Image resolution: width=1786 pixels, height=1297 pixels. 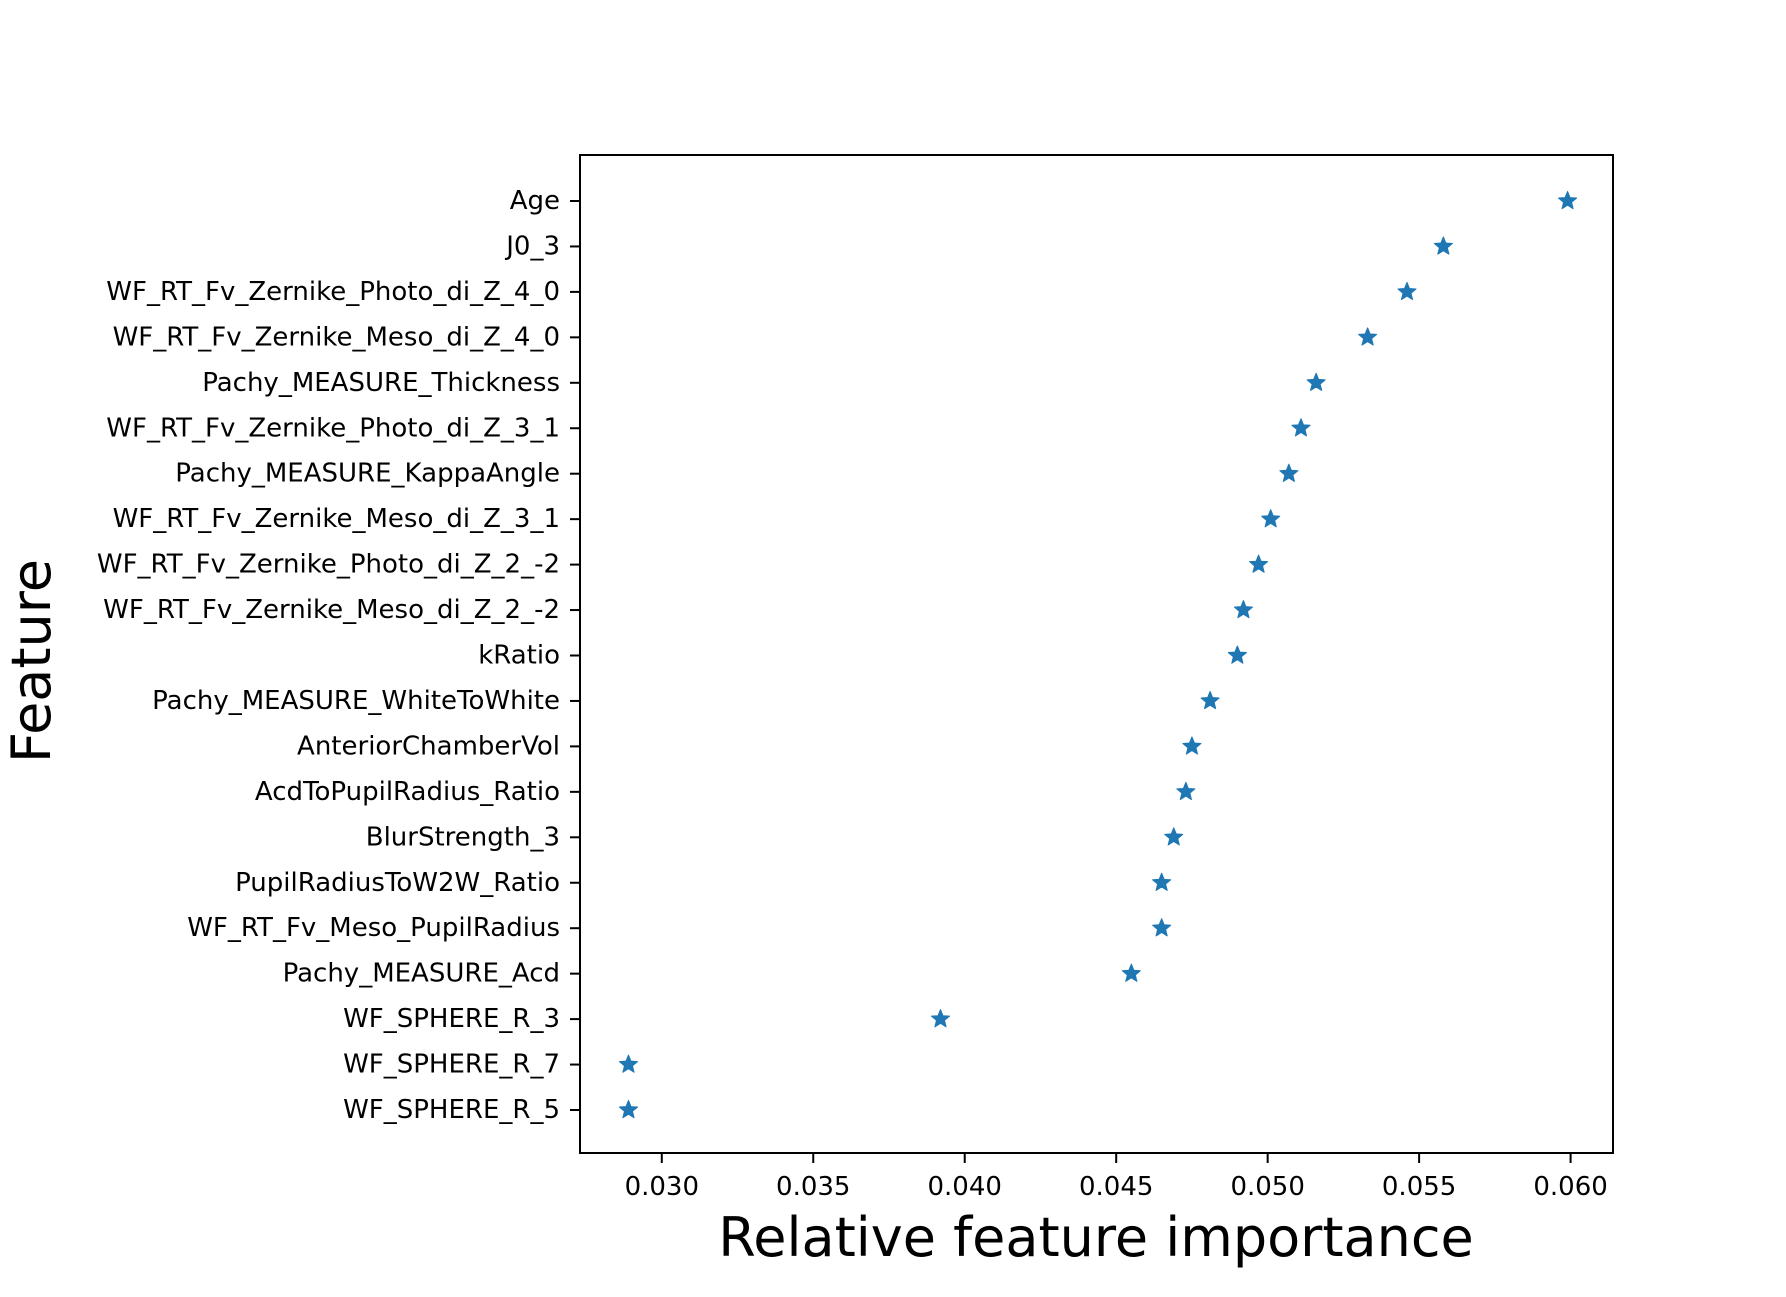 What do you see at coordinates (965, 1187) in the screenshot?
I see `x-tick-label: 0.040` at bounding box center [965, 1187].